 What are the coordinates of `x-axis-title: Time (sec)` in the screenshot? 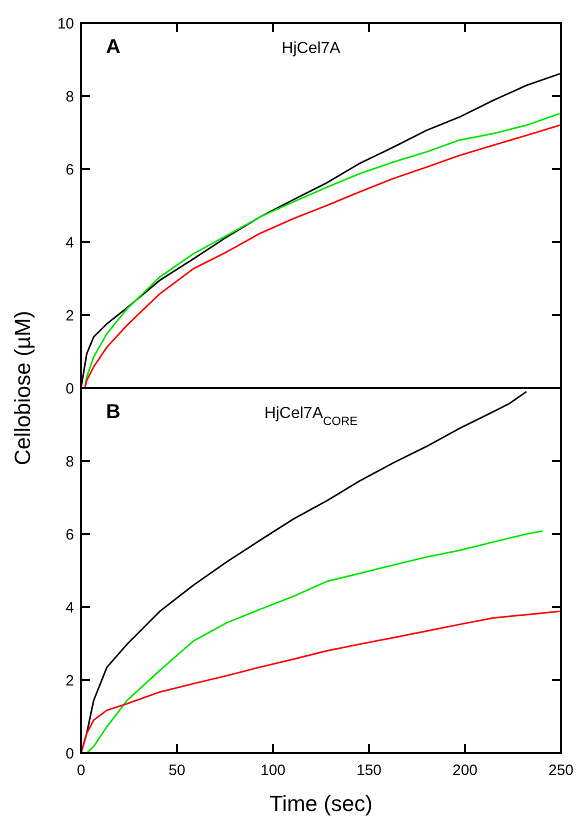 It's located at (321, 803).